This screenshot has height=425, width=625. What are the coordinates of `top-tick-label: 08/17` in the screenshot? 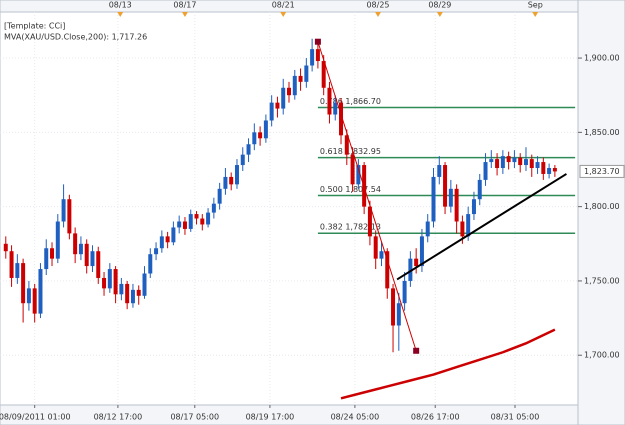 It's located at (184, 5).